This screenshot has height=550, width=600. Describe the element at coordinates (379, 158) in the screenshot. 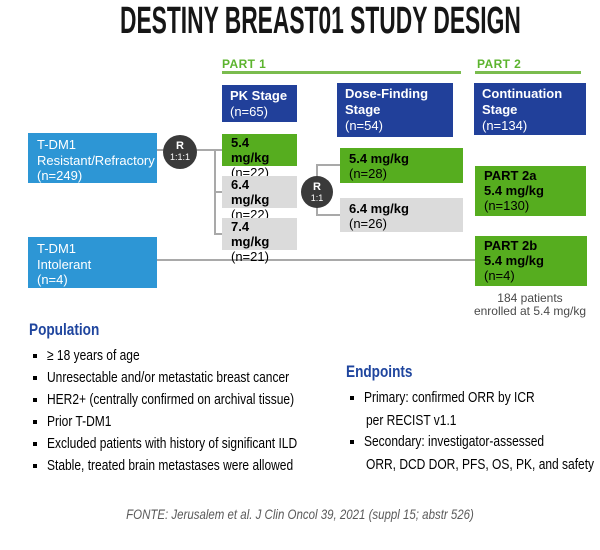

I see `dose-finding-arm-54-dose: 5.4 mg/kg` at that location.